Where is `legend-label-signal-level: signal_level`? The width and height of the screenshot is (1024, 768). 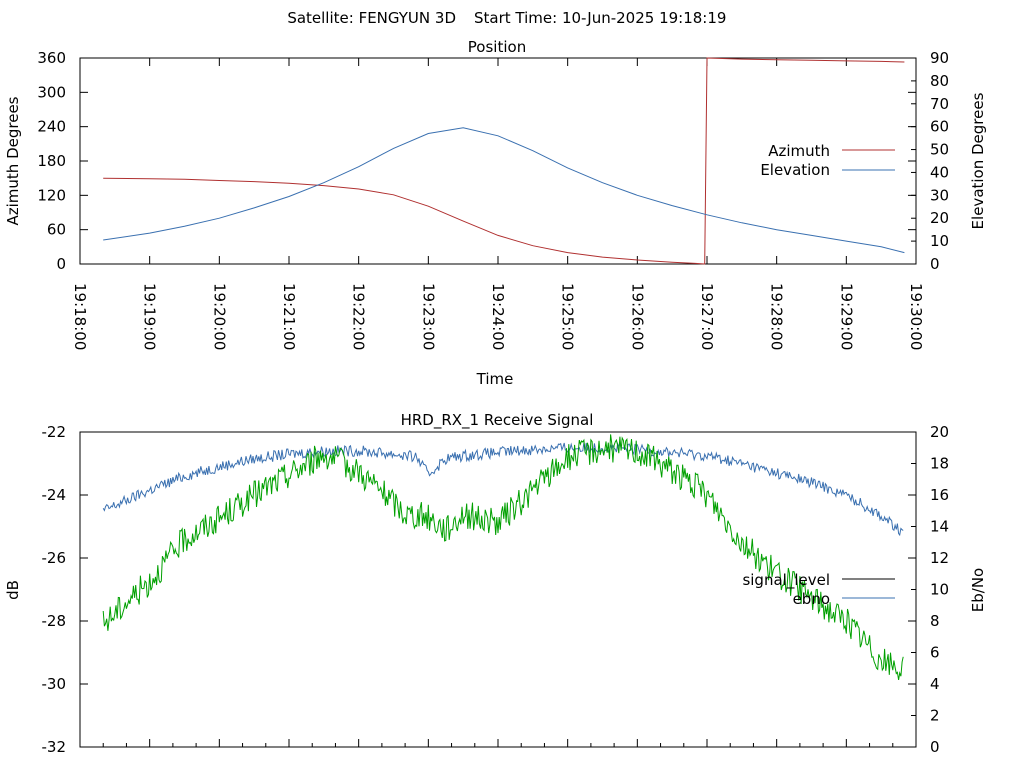 legend-label-signal-level: signal_level is located at coordinates (786, 580).